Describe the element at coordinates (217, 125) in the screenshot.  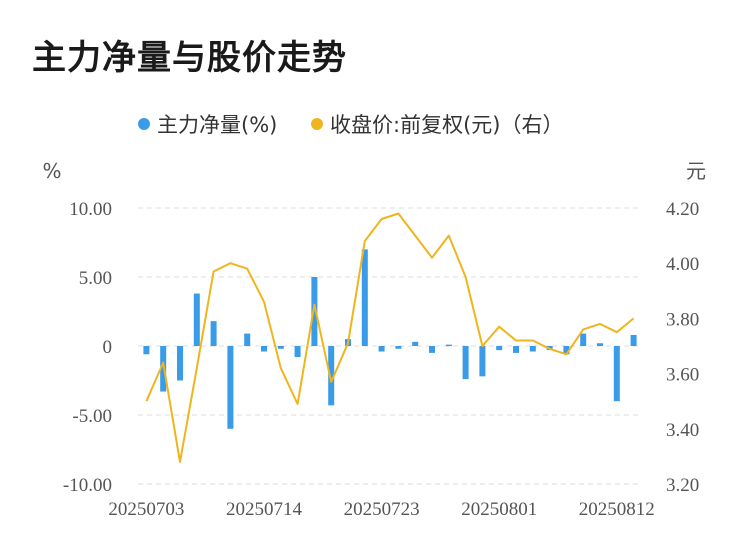
I see `legend-bar-label: 主力净量(%)` at that location.